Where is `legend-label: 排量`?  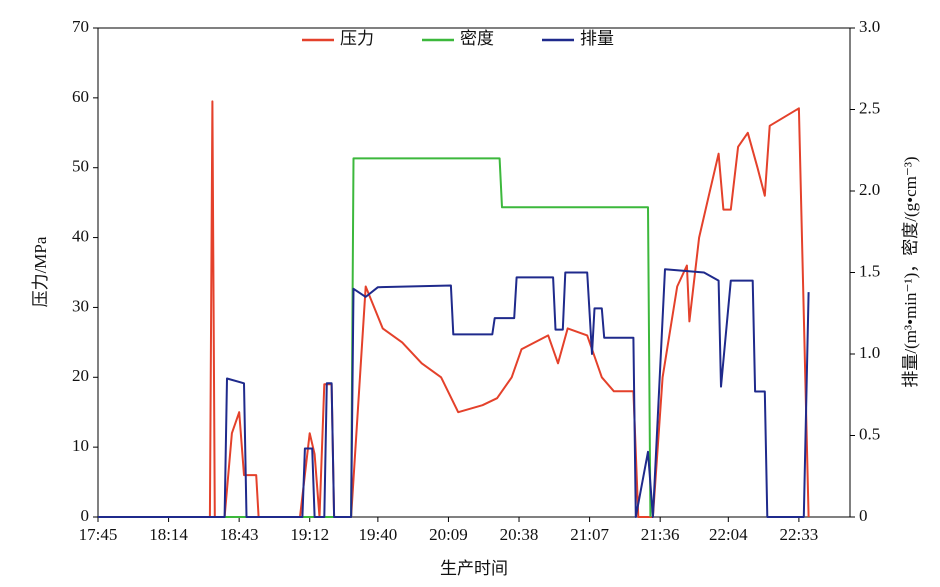 legend-label: 排量 is located at coordinates (597, 38).